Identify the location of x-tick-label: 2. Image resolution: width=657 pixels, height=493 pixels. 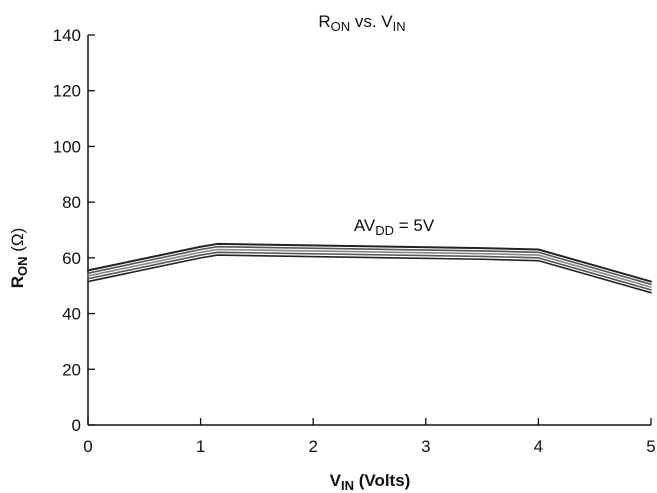
(312, 446).